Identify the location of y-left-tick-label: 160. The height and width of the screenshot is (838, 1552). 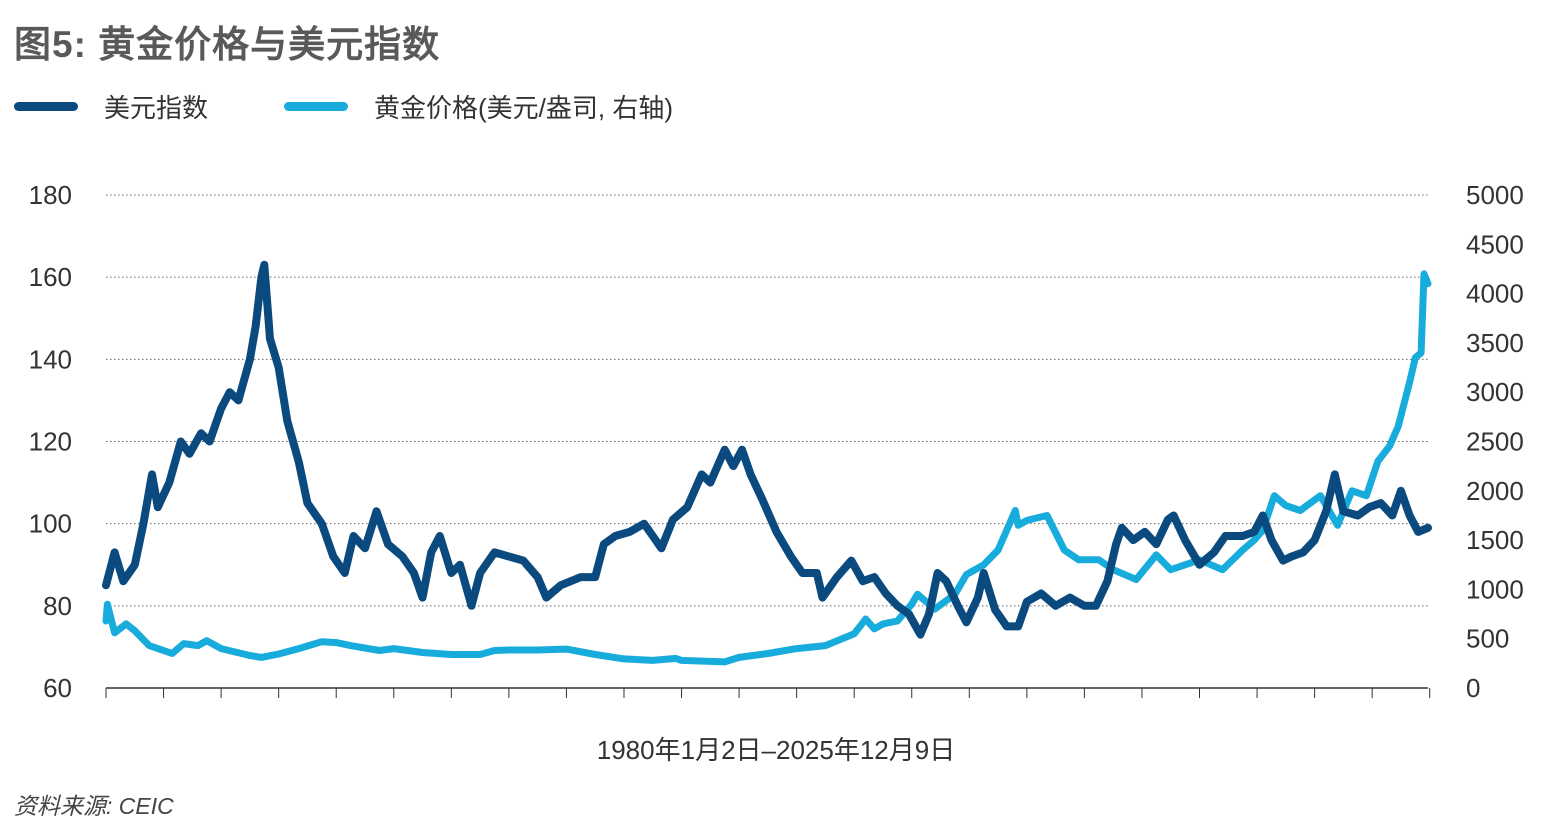
(50, 277).